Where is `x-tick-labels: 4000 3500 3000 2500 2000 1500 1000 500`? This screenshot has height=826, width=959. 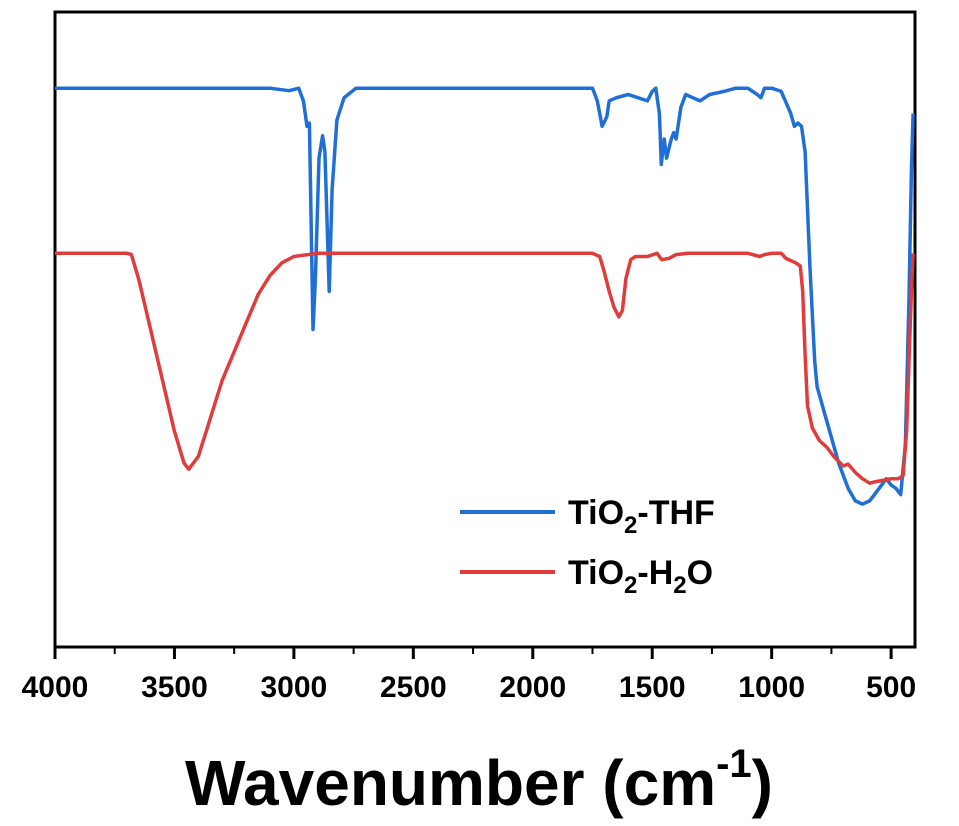 x-tick-labels: 4000 3500 3000 2500 2000 1500 1000 500 is located at coordinates (469, 687).